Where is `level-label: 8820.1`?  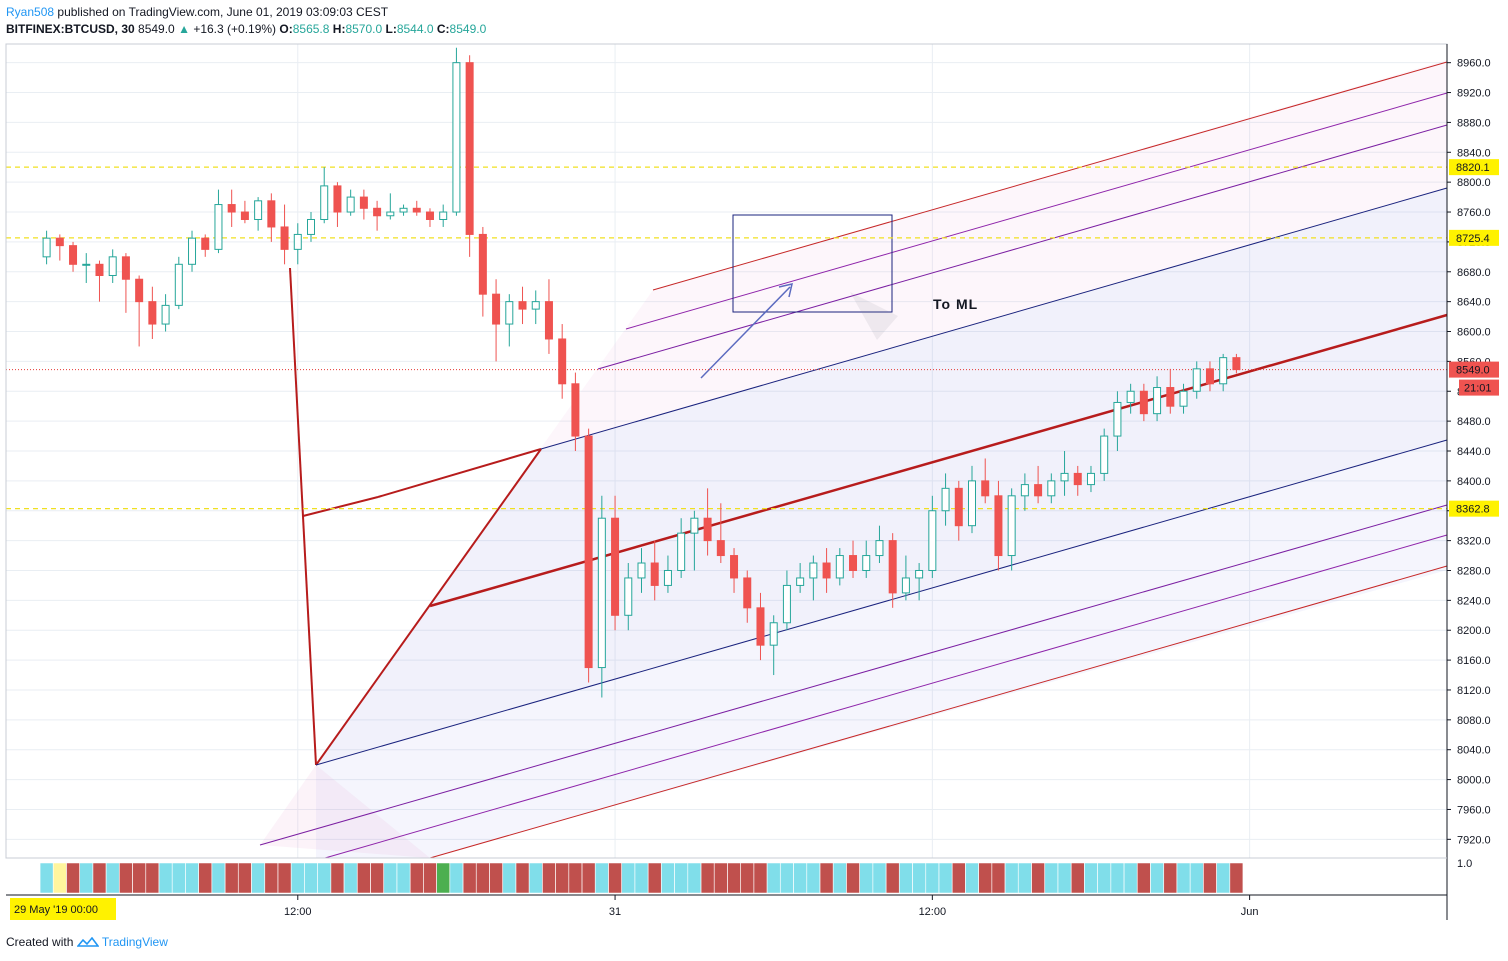 level-label: 8820.1 is located at coordinates (1473, 168).